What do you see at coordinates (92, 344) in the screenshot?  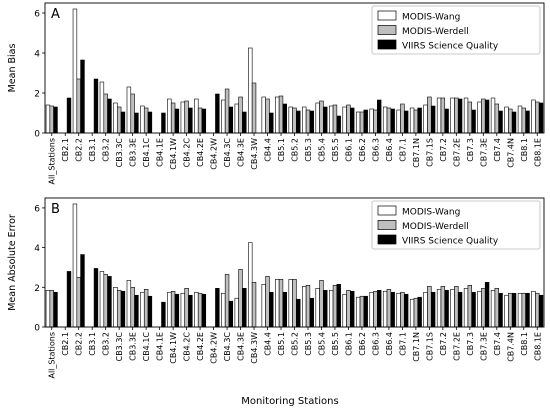 I see `x-tick-label: CB3.1` at bounding box center [92, 344].